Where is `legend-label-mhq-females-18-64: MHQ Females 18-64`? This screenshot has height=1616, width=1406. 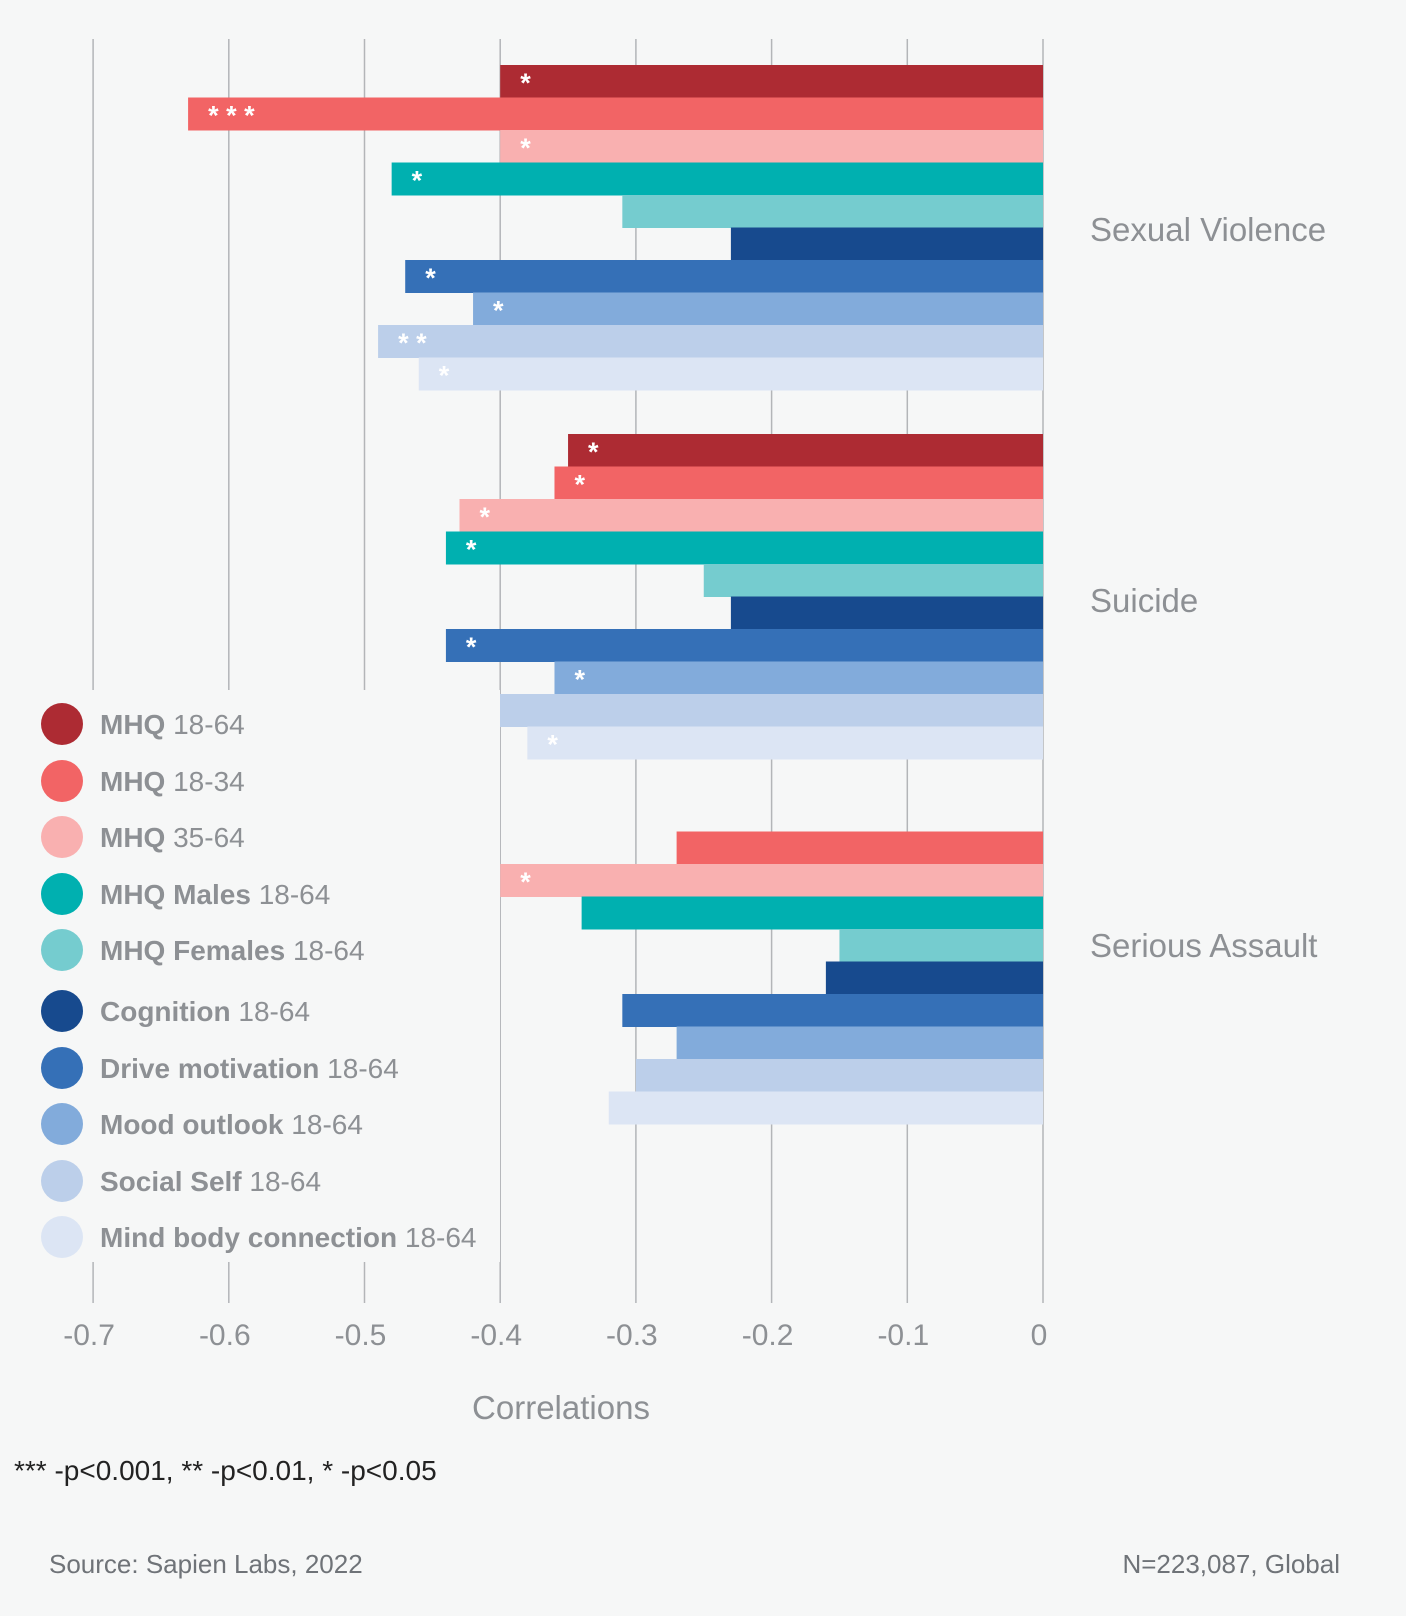
legend-label-mhq-females-18-64: MHQ Females 18-64 is located at coordinates (232, 950).